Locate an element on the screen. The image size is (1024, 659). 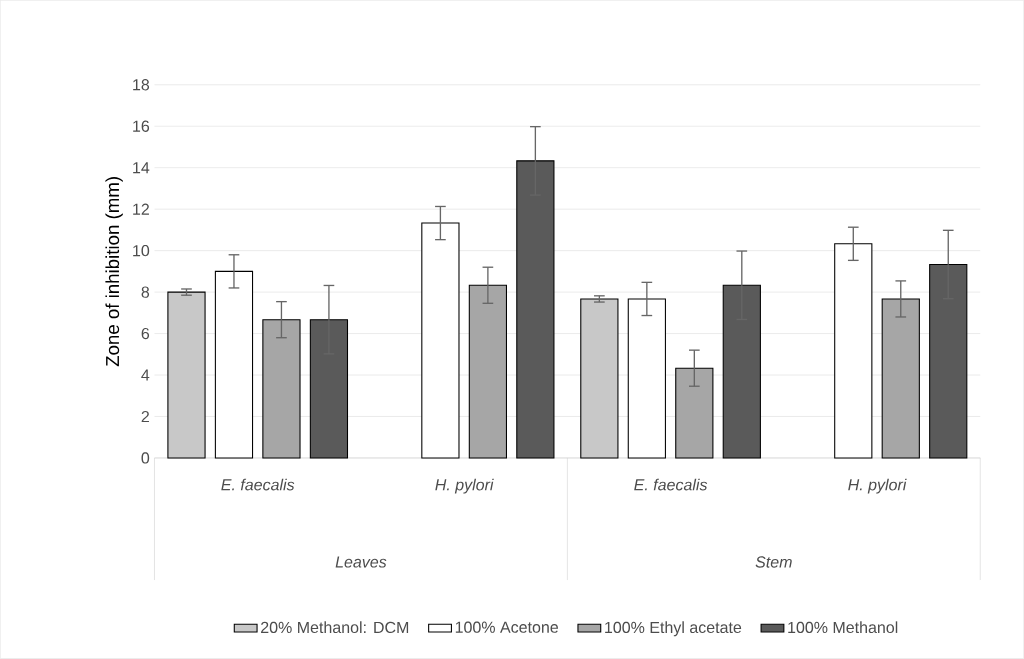
y-axis-title: Zone of inhibition (mm) is located at coordinates (114, 272).